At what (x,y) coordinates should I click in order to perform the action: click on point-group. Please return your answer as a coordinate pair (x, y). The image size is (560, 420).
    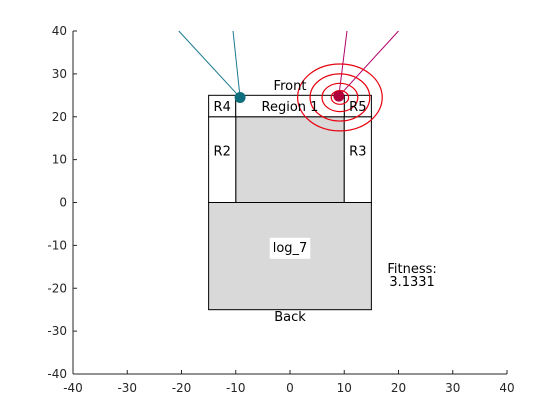
    Looking at the image, I should click on (289, 96).